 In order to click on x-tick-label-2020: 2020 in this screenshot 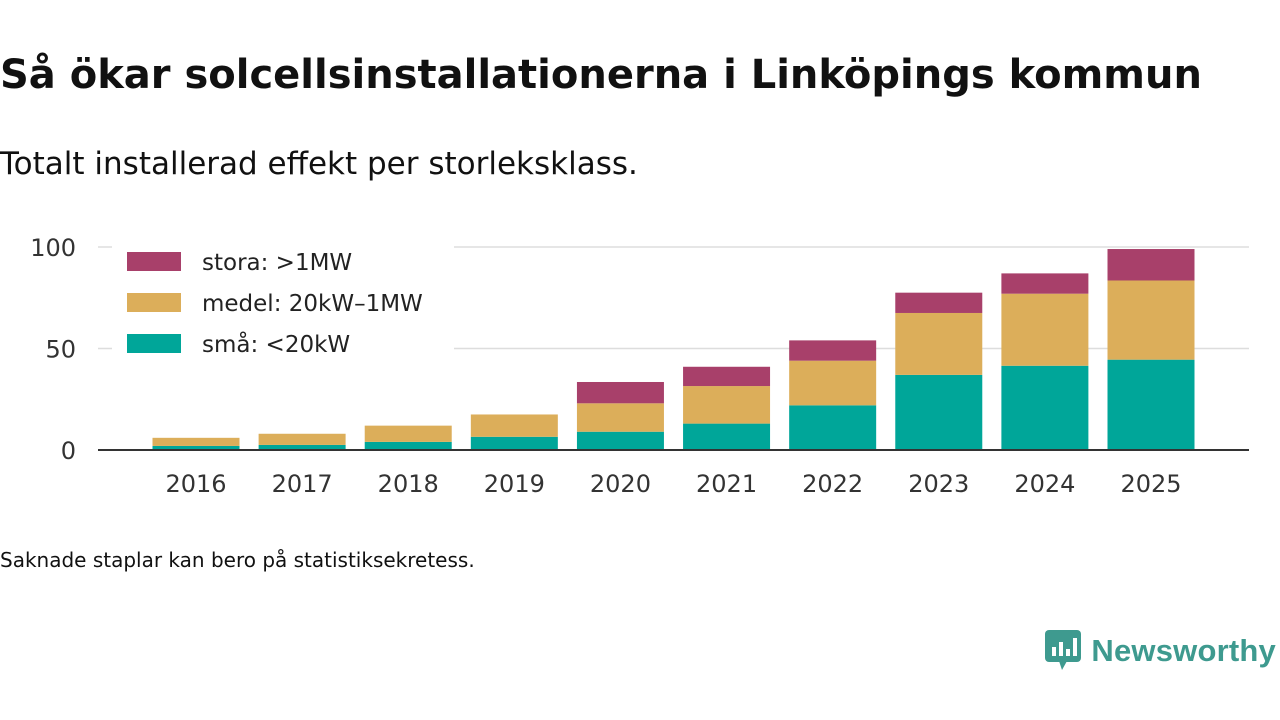, I will do `click(620, 484)`.